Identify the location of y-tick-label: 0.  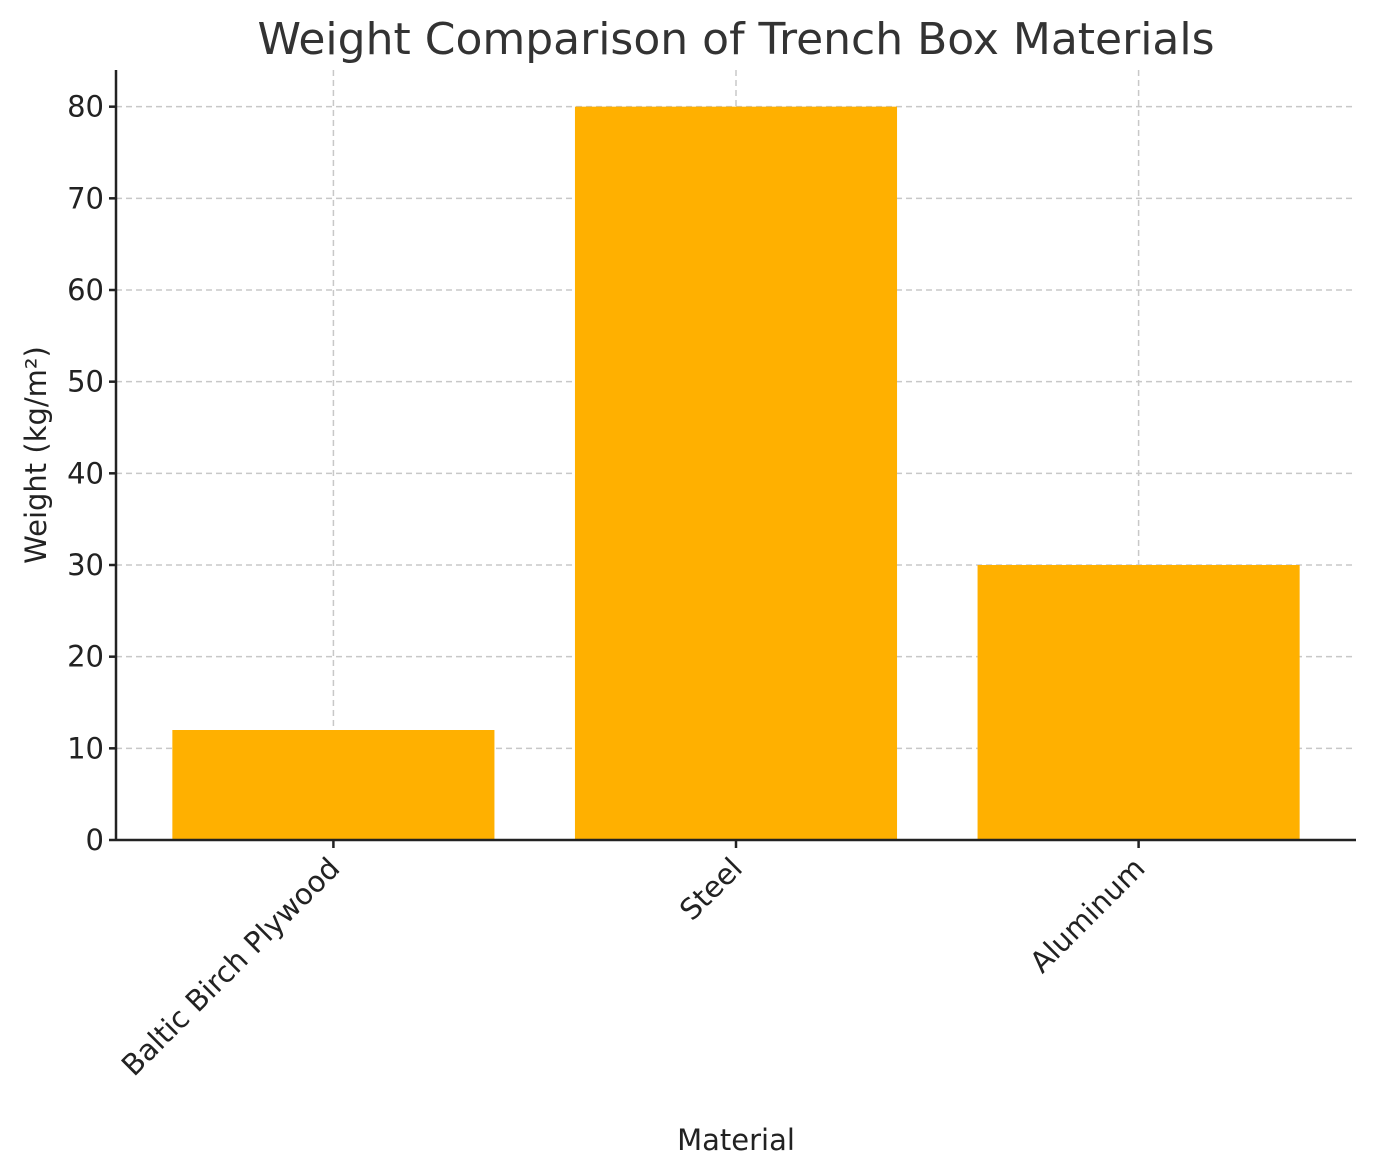
(95, 840).